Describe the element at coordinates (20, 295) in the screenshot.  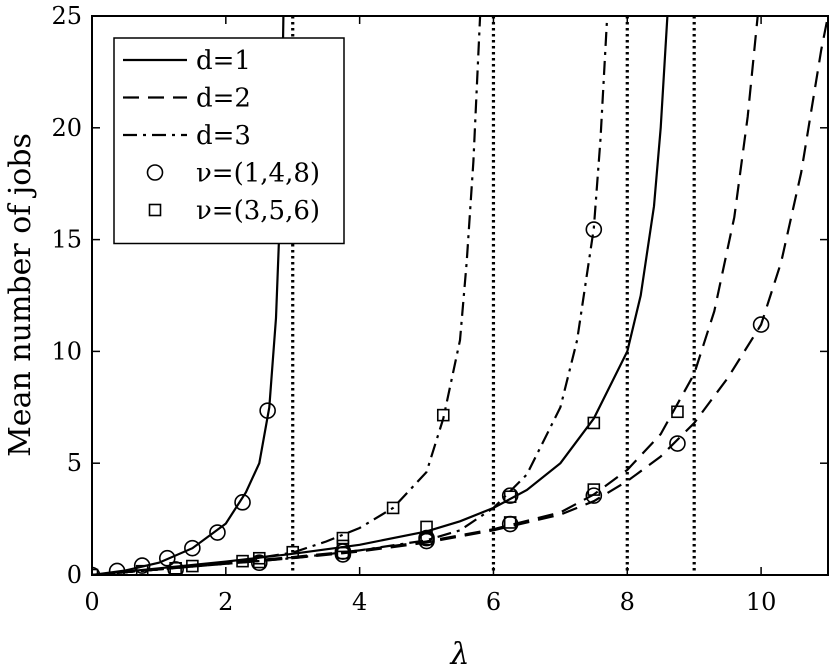
I see `y-axis-title: Mean number of jobs` at that location.